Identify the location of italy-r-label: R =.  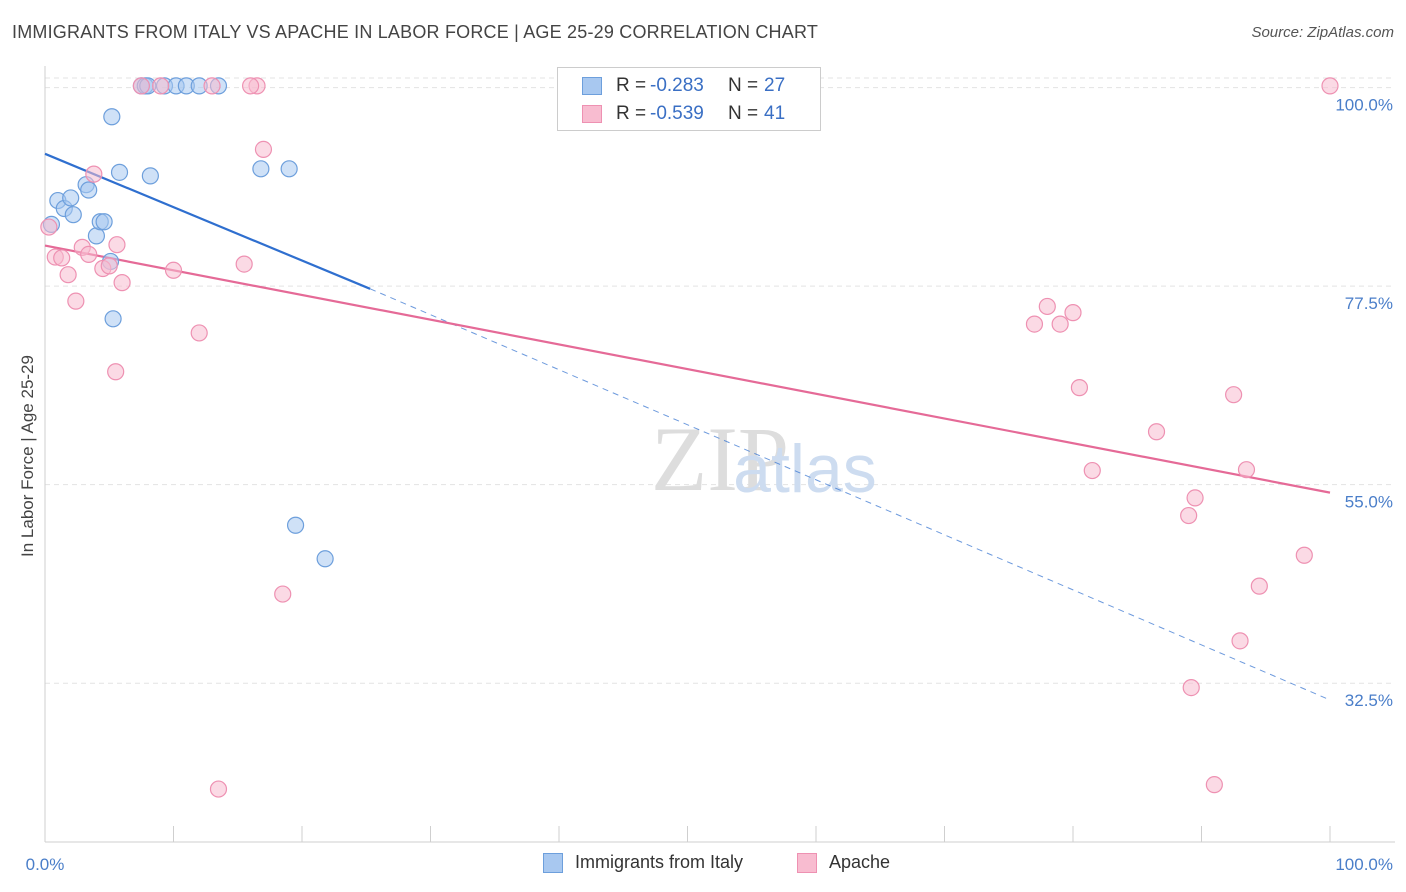
(631, 85).